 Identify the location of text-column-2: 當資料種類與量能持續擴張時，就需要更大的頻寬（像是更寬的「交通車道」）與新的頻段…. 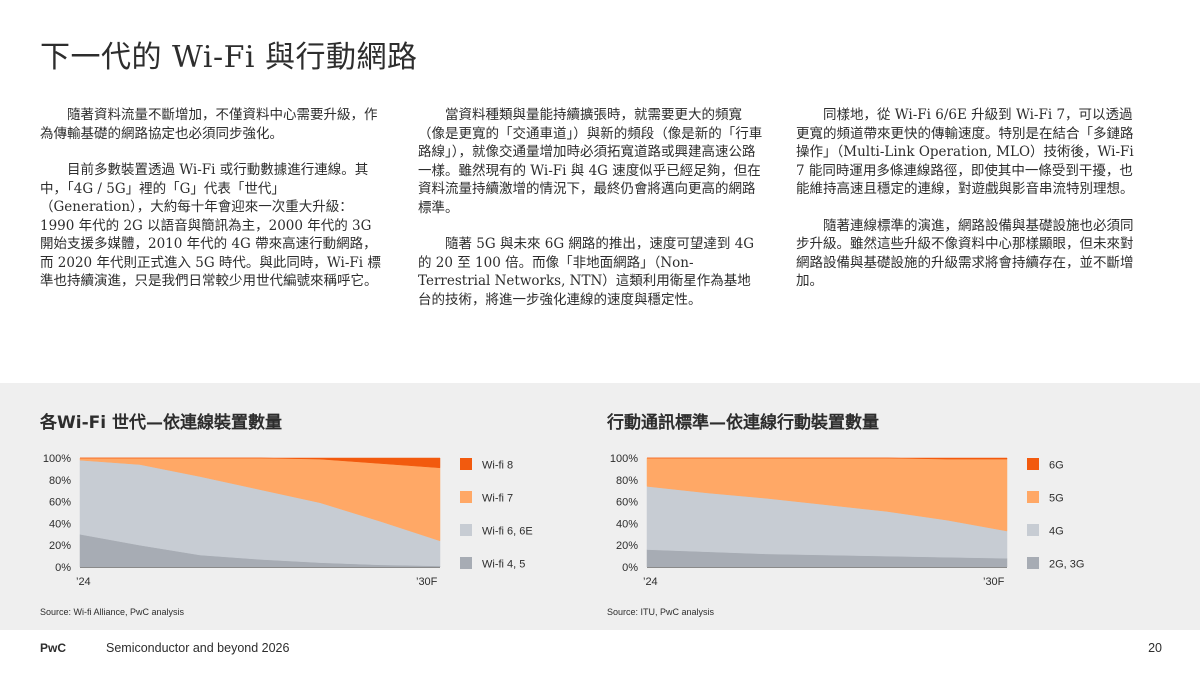
(590, 216).